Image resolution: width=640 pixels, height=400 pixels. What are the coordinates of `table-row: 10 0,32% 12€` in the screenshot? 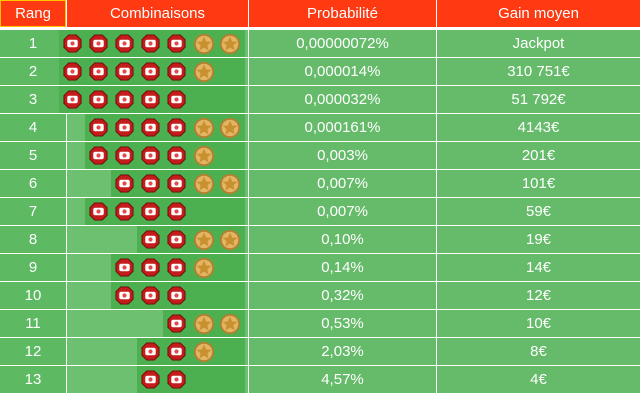 It's located at (320, 295).